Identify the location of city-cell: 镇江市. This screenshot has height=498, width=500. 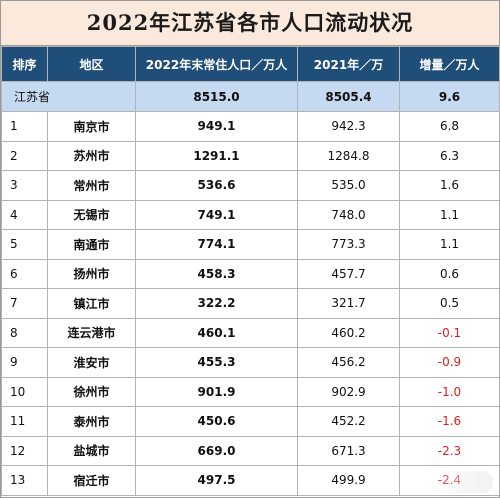
(91, 303).